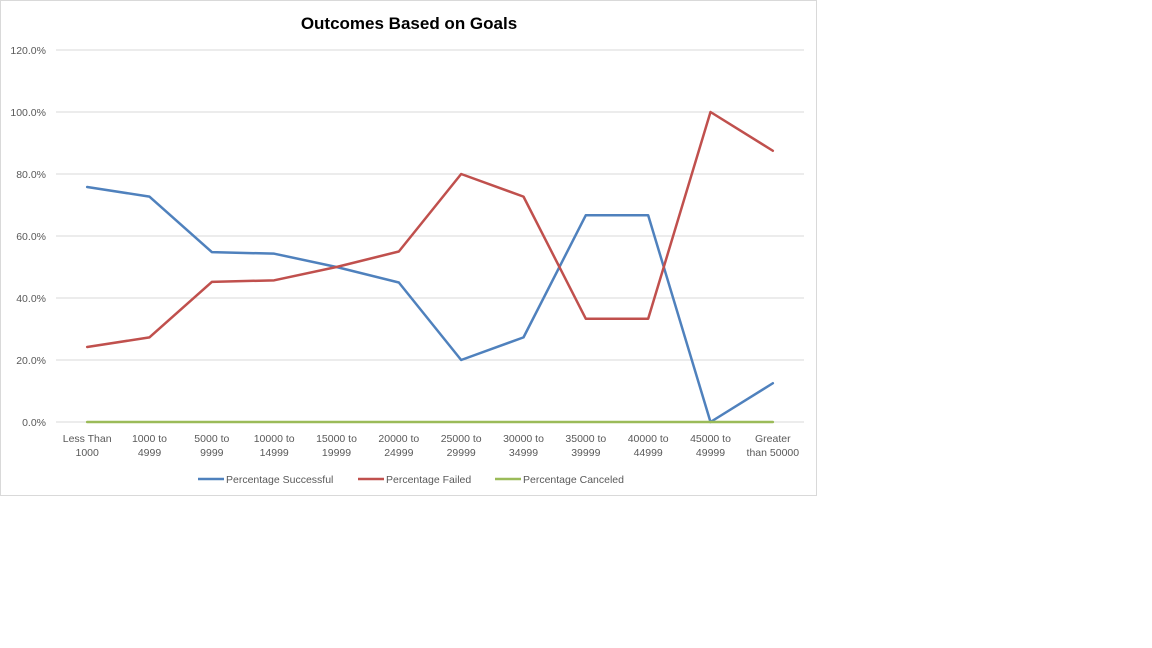 The height and width of the screenshot is (648, 1152). I want to click on y-tick-label: 40.0%, so click(31, 299).